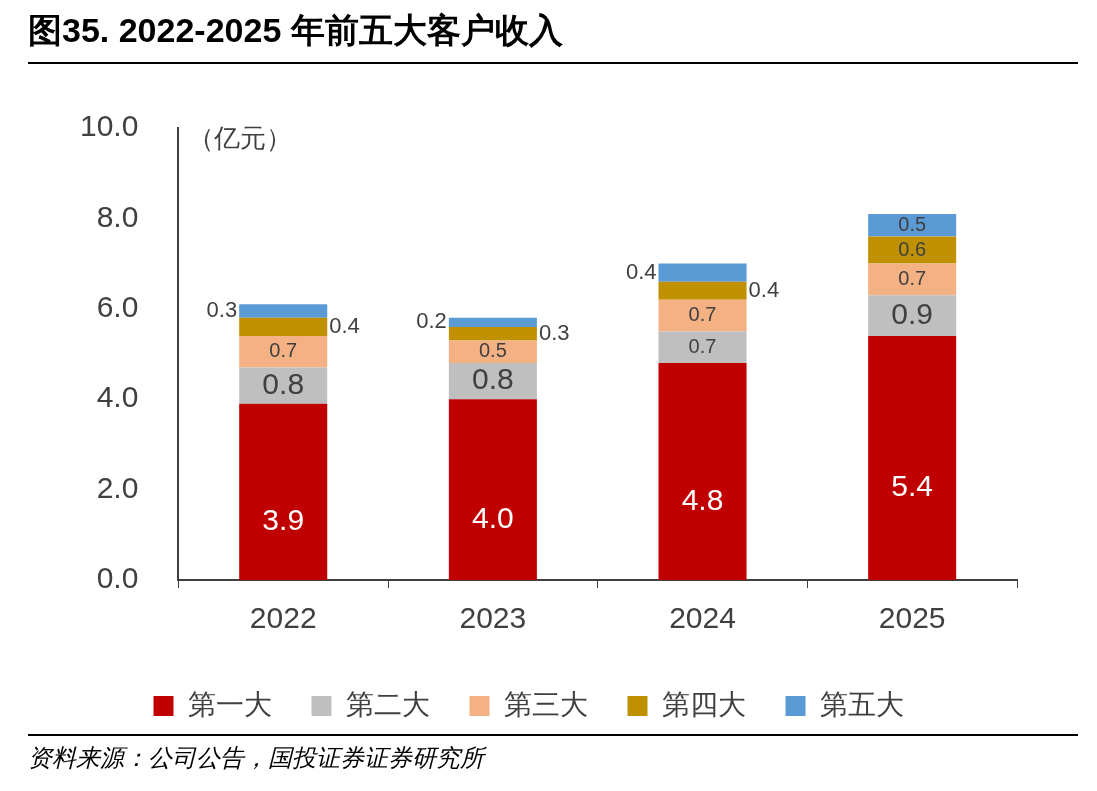 Image resolution: width=1097 pixels, height=791 pixels. I want to click on chart-title: 图35. 2022-2025 年前五大客户收入, so click(553, 36).